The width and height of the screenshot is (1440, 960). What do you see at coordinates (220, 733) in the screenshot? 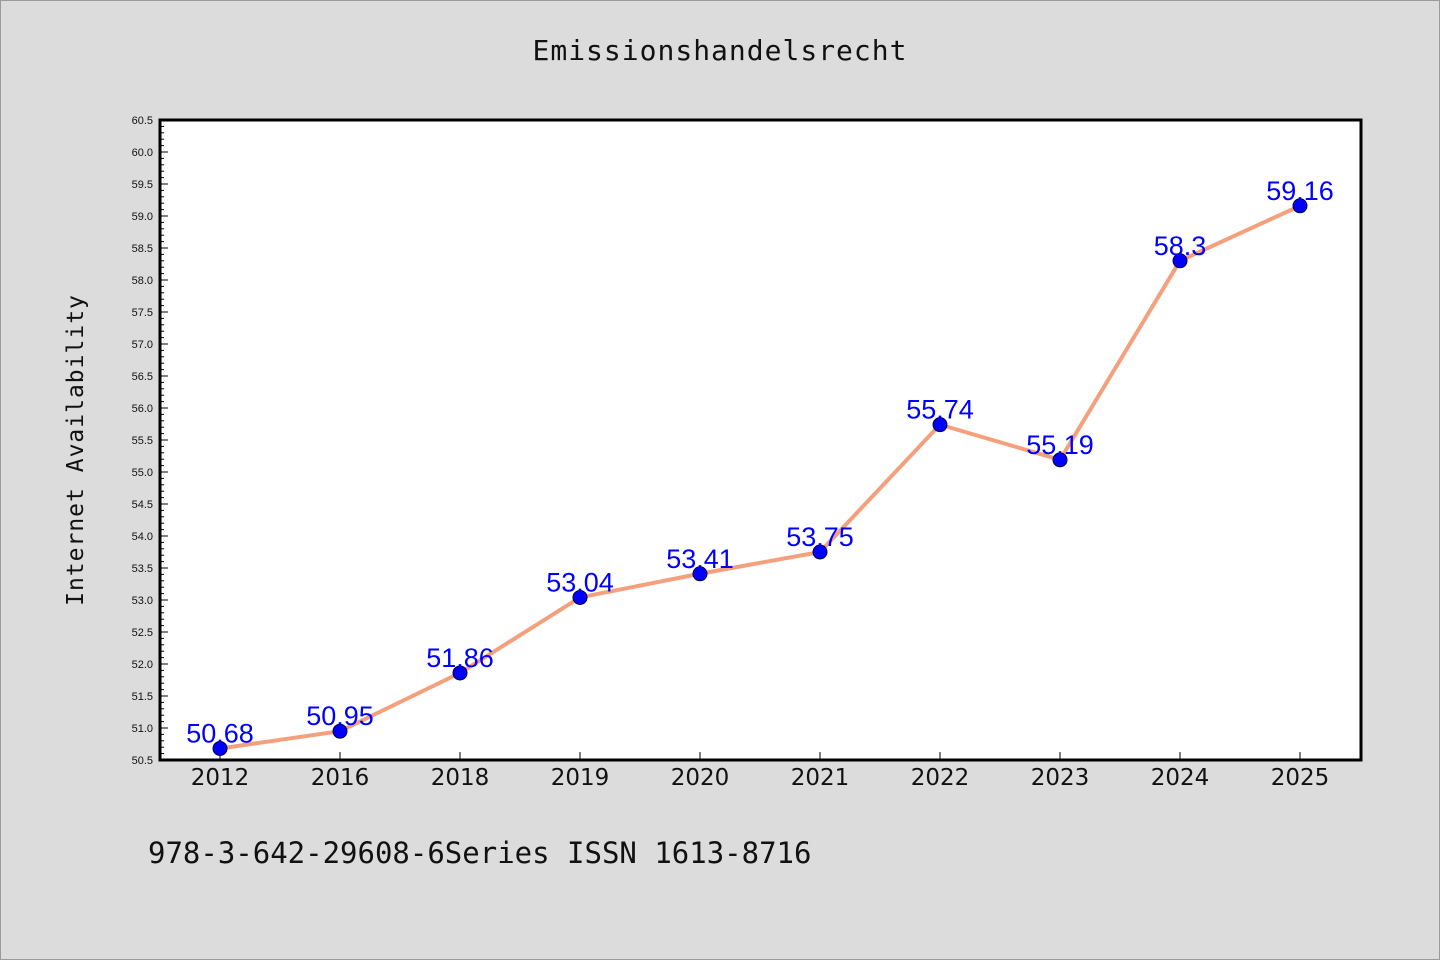
I see `data-label: 50.68` at bounding box center [220, 733].